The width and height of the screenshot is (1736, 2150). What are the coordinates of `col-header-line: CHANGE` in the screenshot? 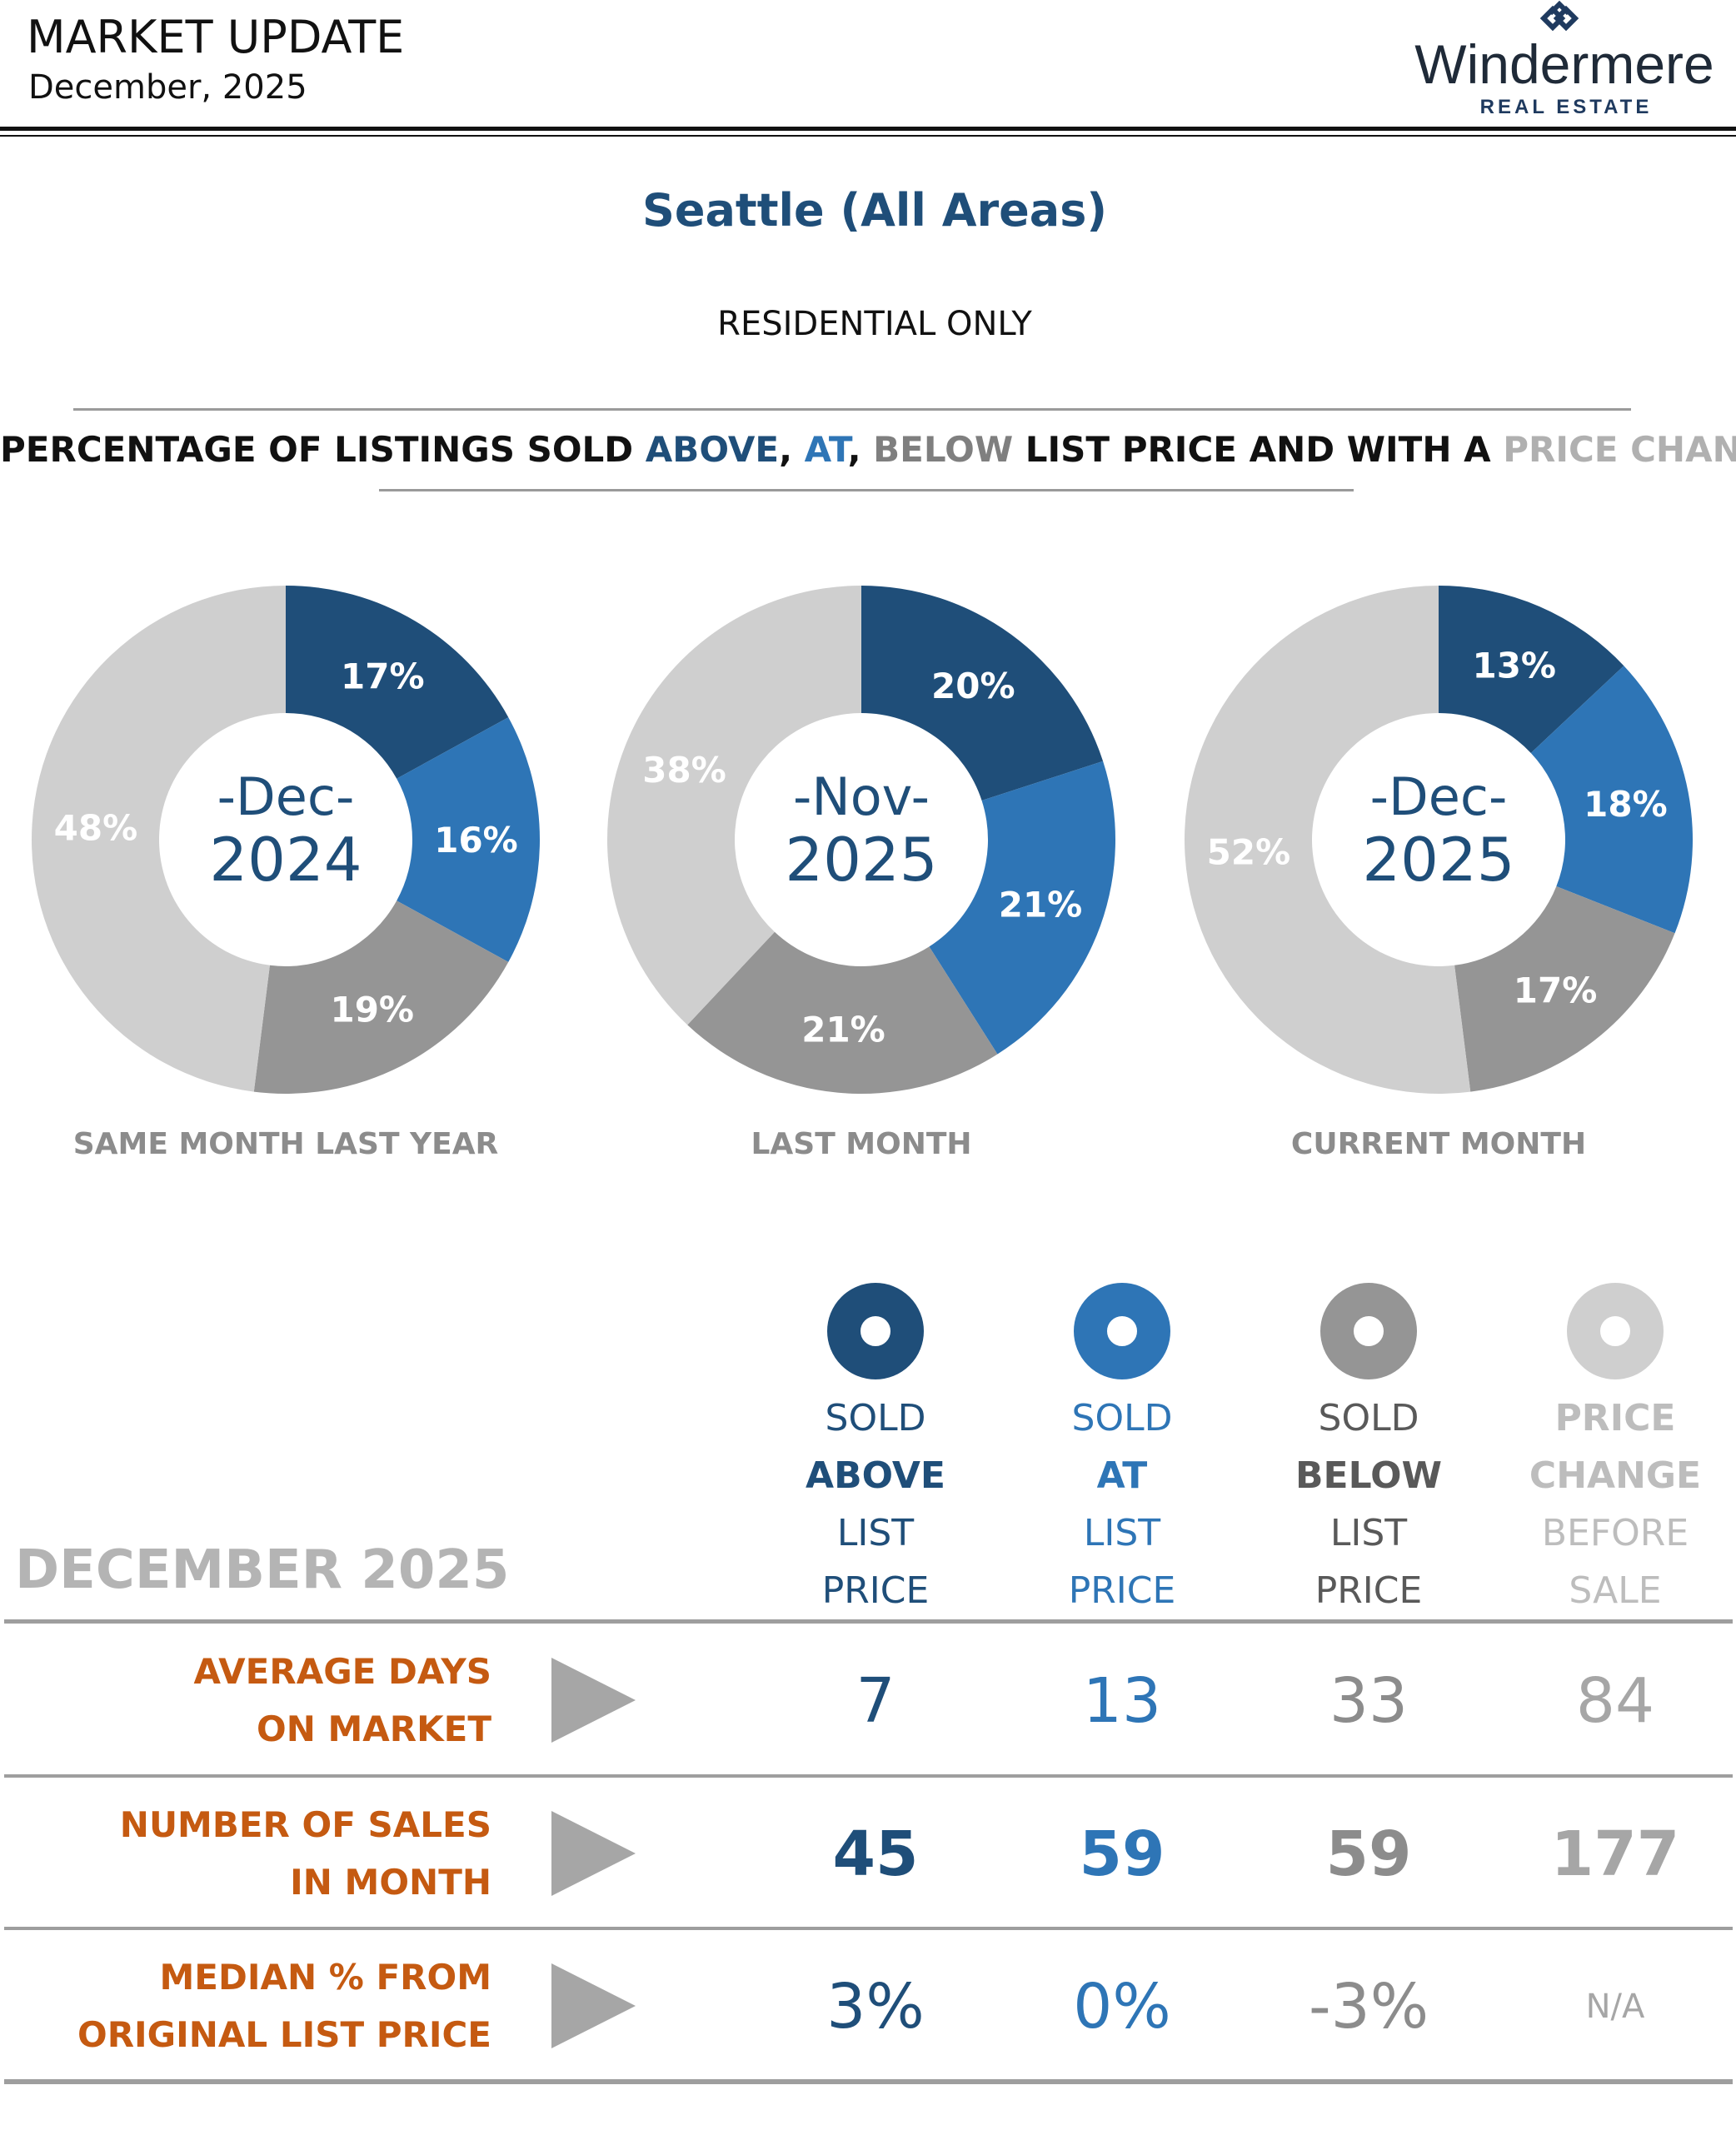 It's located at (1615, 1475).